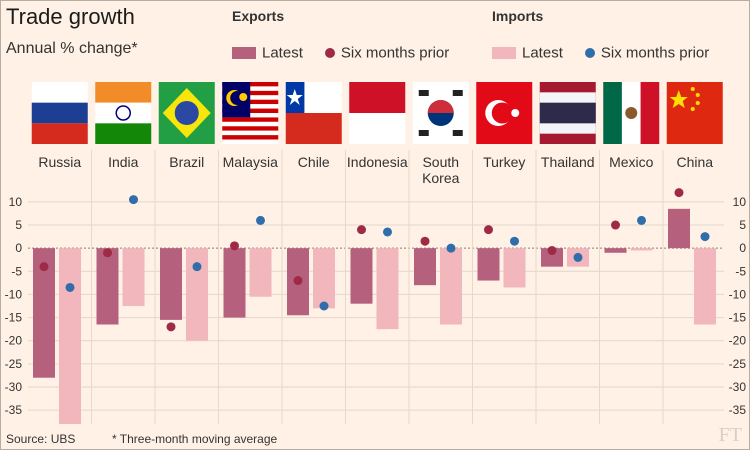  I want to click on y-tick-label-left: -35, so click(14, 410).